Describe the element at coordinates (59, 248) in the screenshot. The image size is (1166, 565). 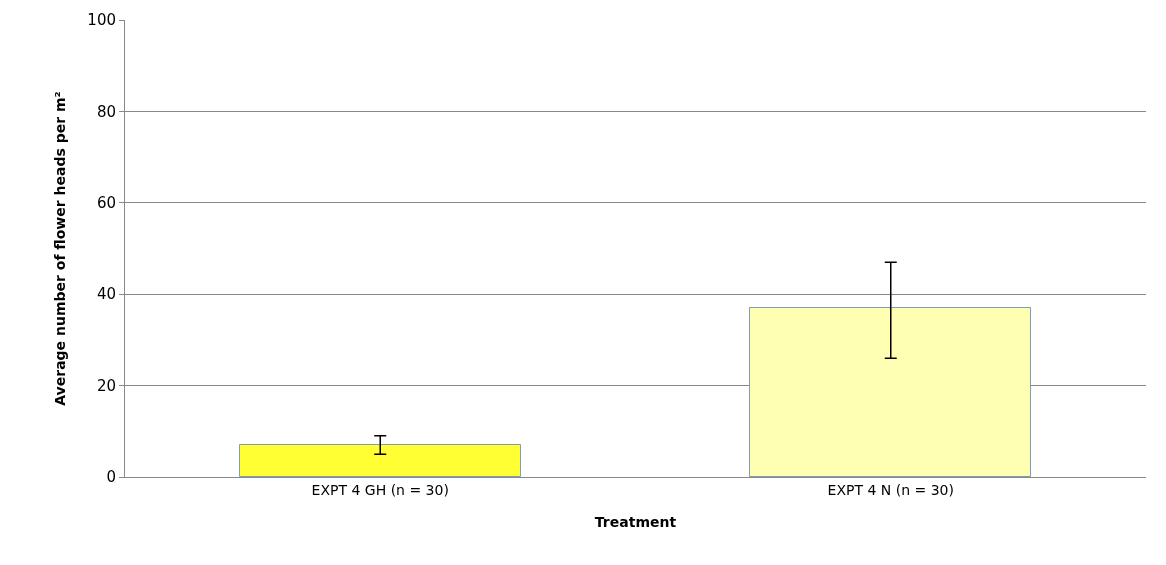
I see `y-axis-title: Average number of flower heads per m²` at that location.